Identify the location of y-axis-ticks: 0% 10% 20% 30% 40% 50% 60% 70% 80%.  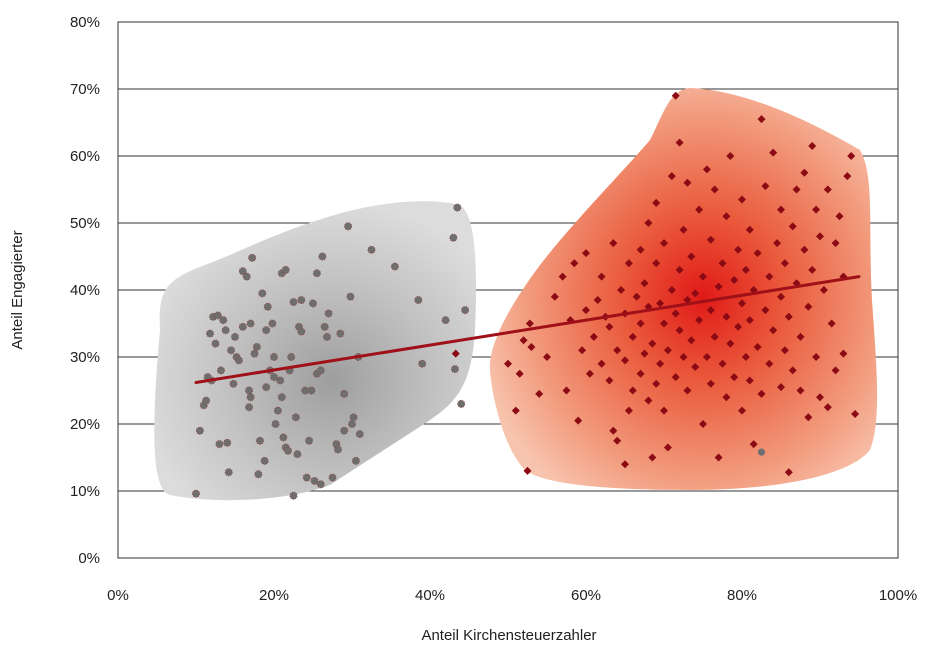
(85, 290).